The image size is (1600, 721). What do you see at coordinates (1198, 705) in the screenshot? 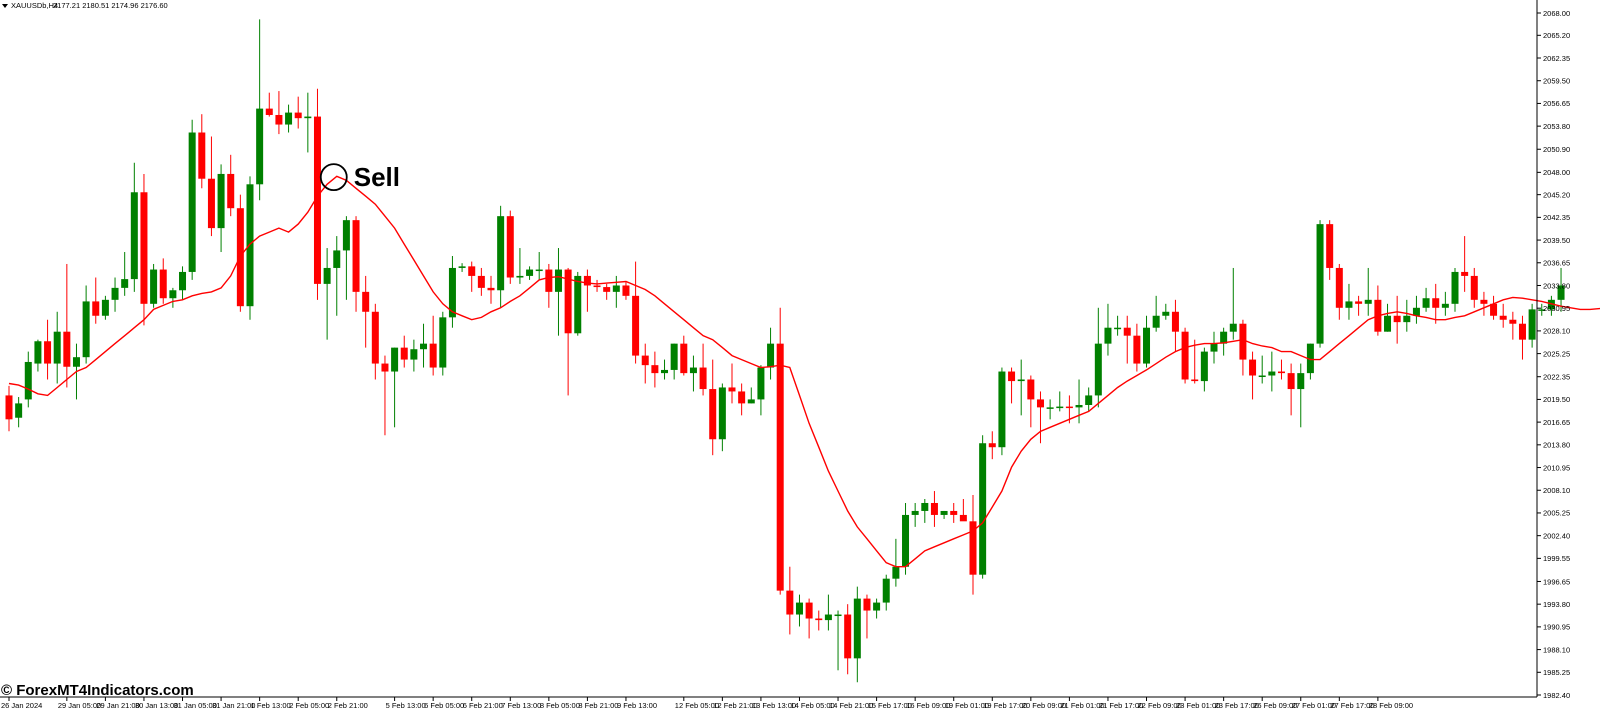
I see `time-tick-label: 23 Feb 01:00` at bounding box center [1198, 705].